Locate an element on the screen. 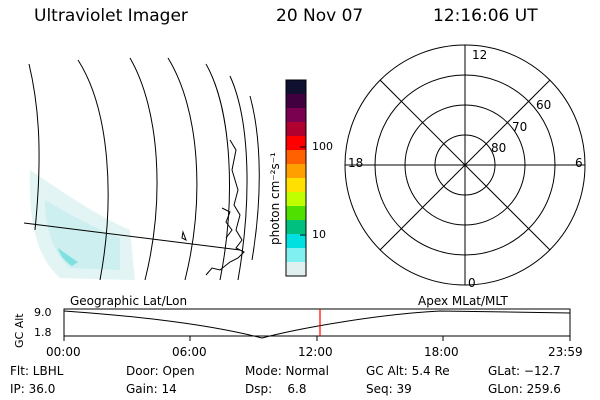 Image resolution: width=600 pixels, height=400 pixels. mlt-label-6: 6 is located at coordinates (579, 163).